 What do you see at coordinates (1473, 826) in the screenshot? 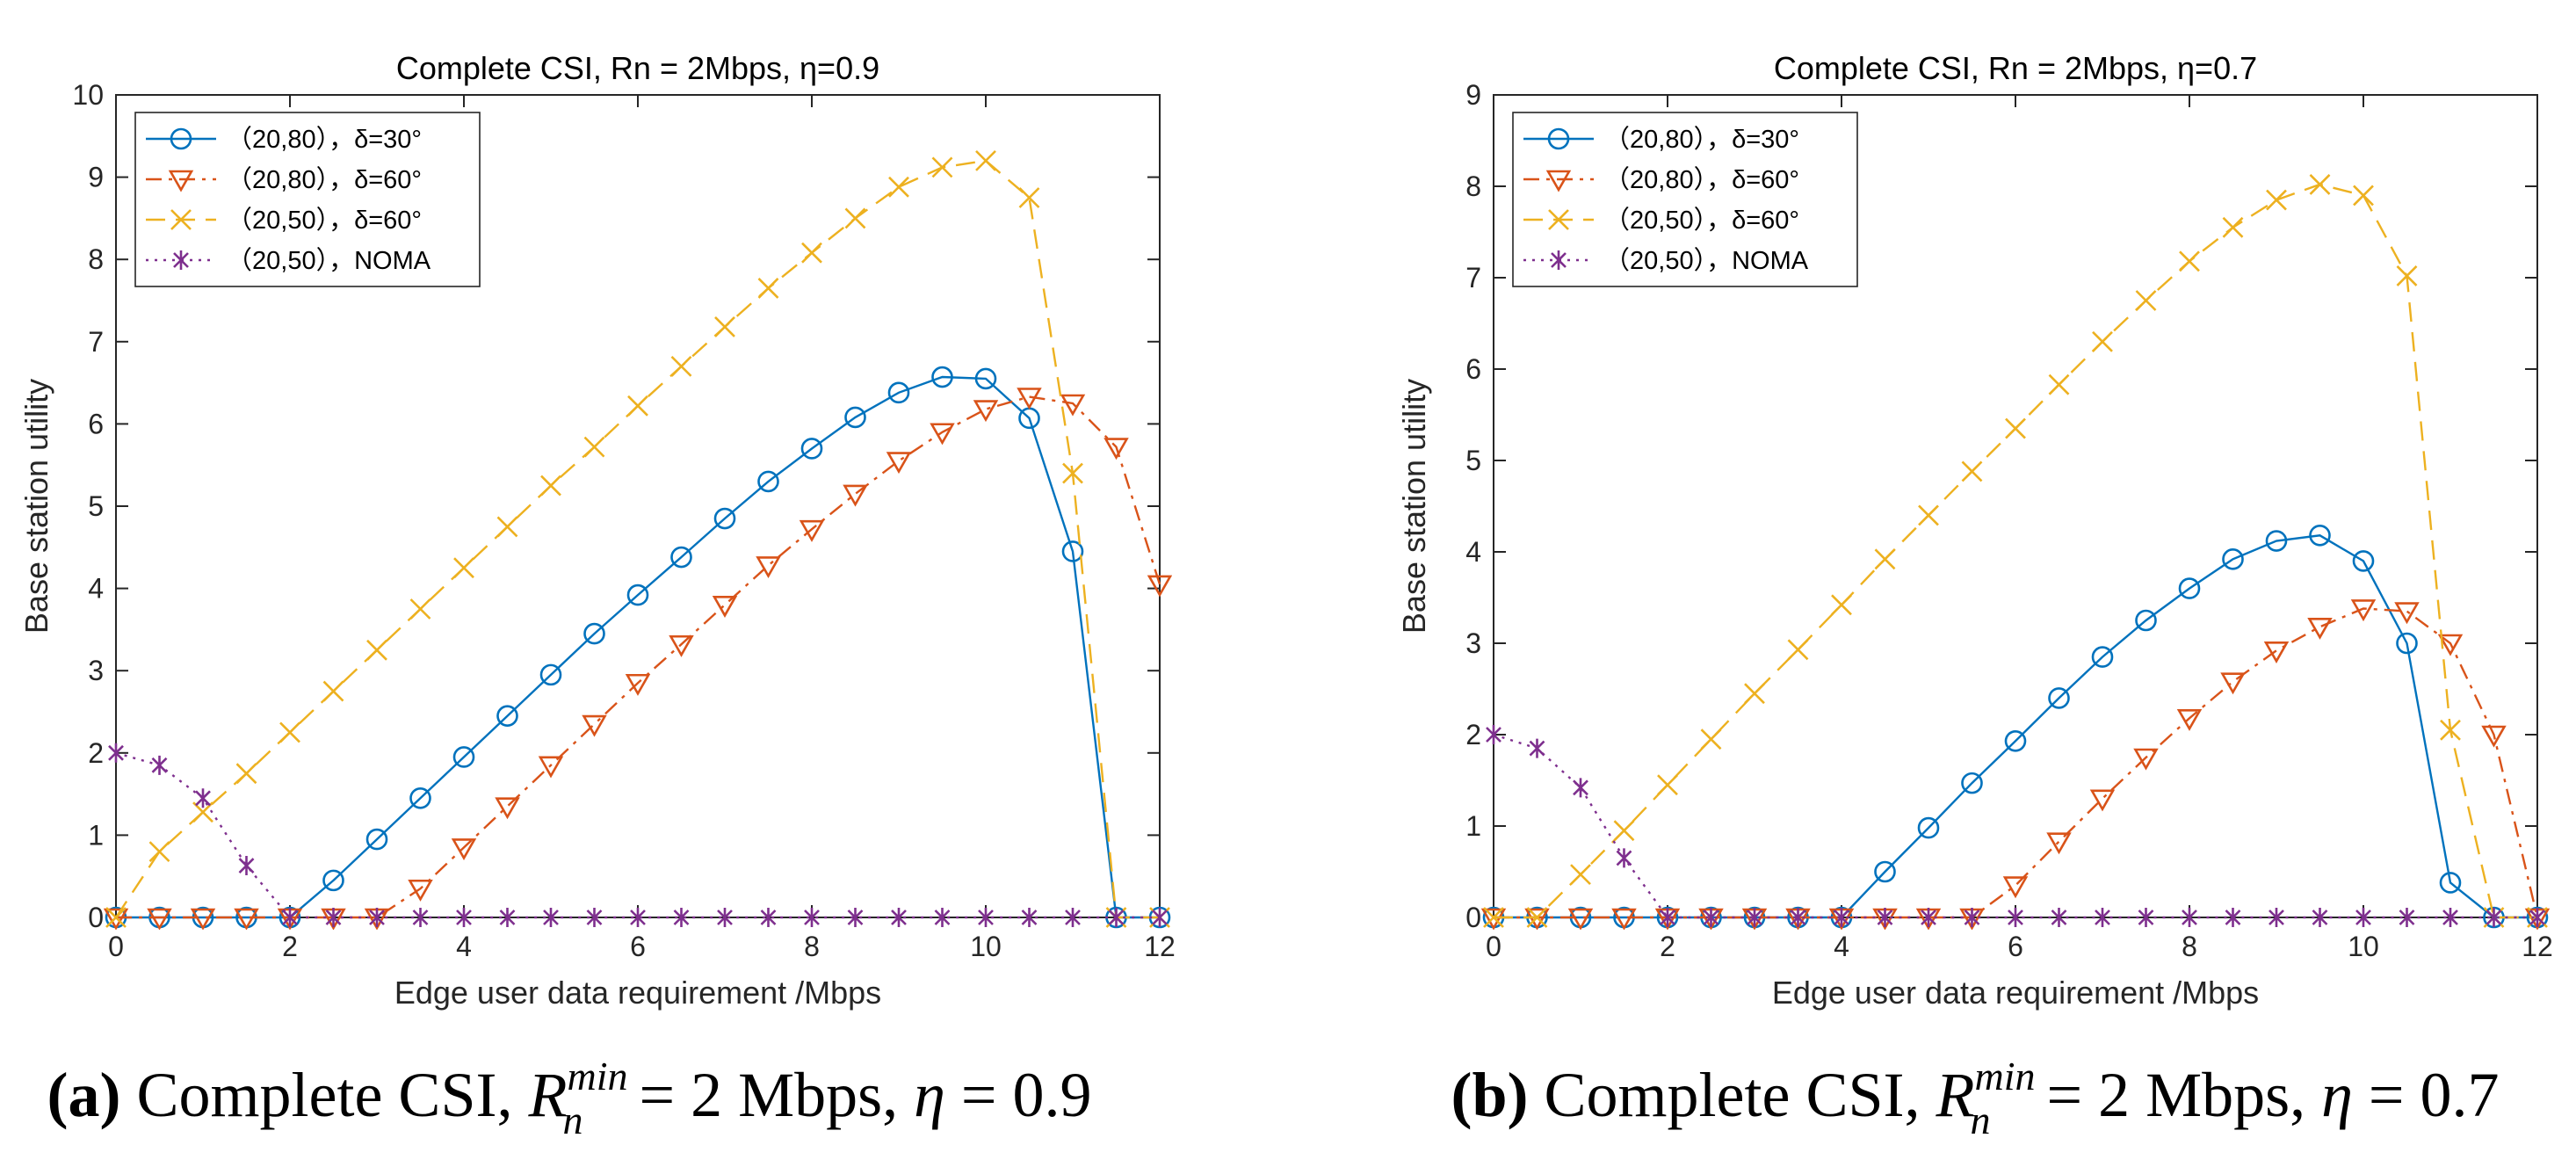
I see `y-tick-label: 1` at bounding box center [1473, 826].